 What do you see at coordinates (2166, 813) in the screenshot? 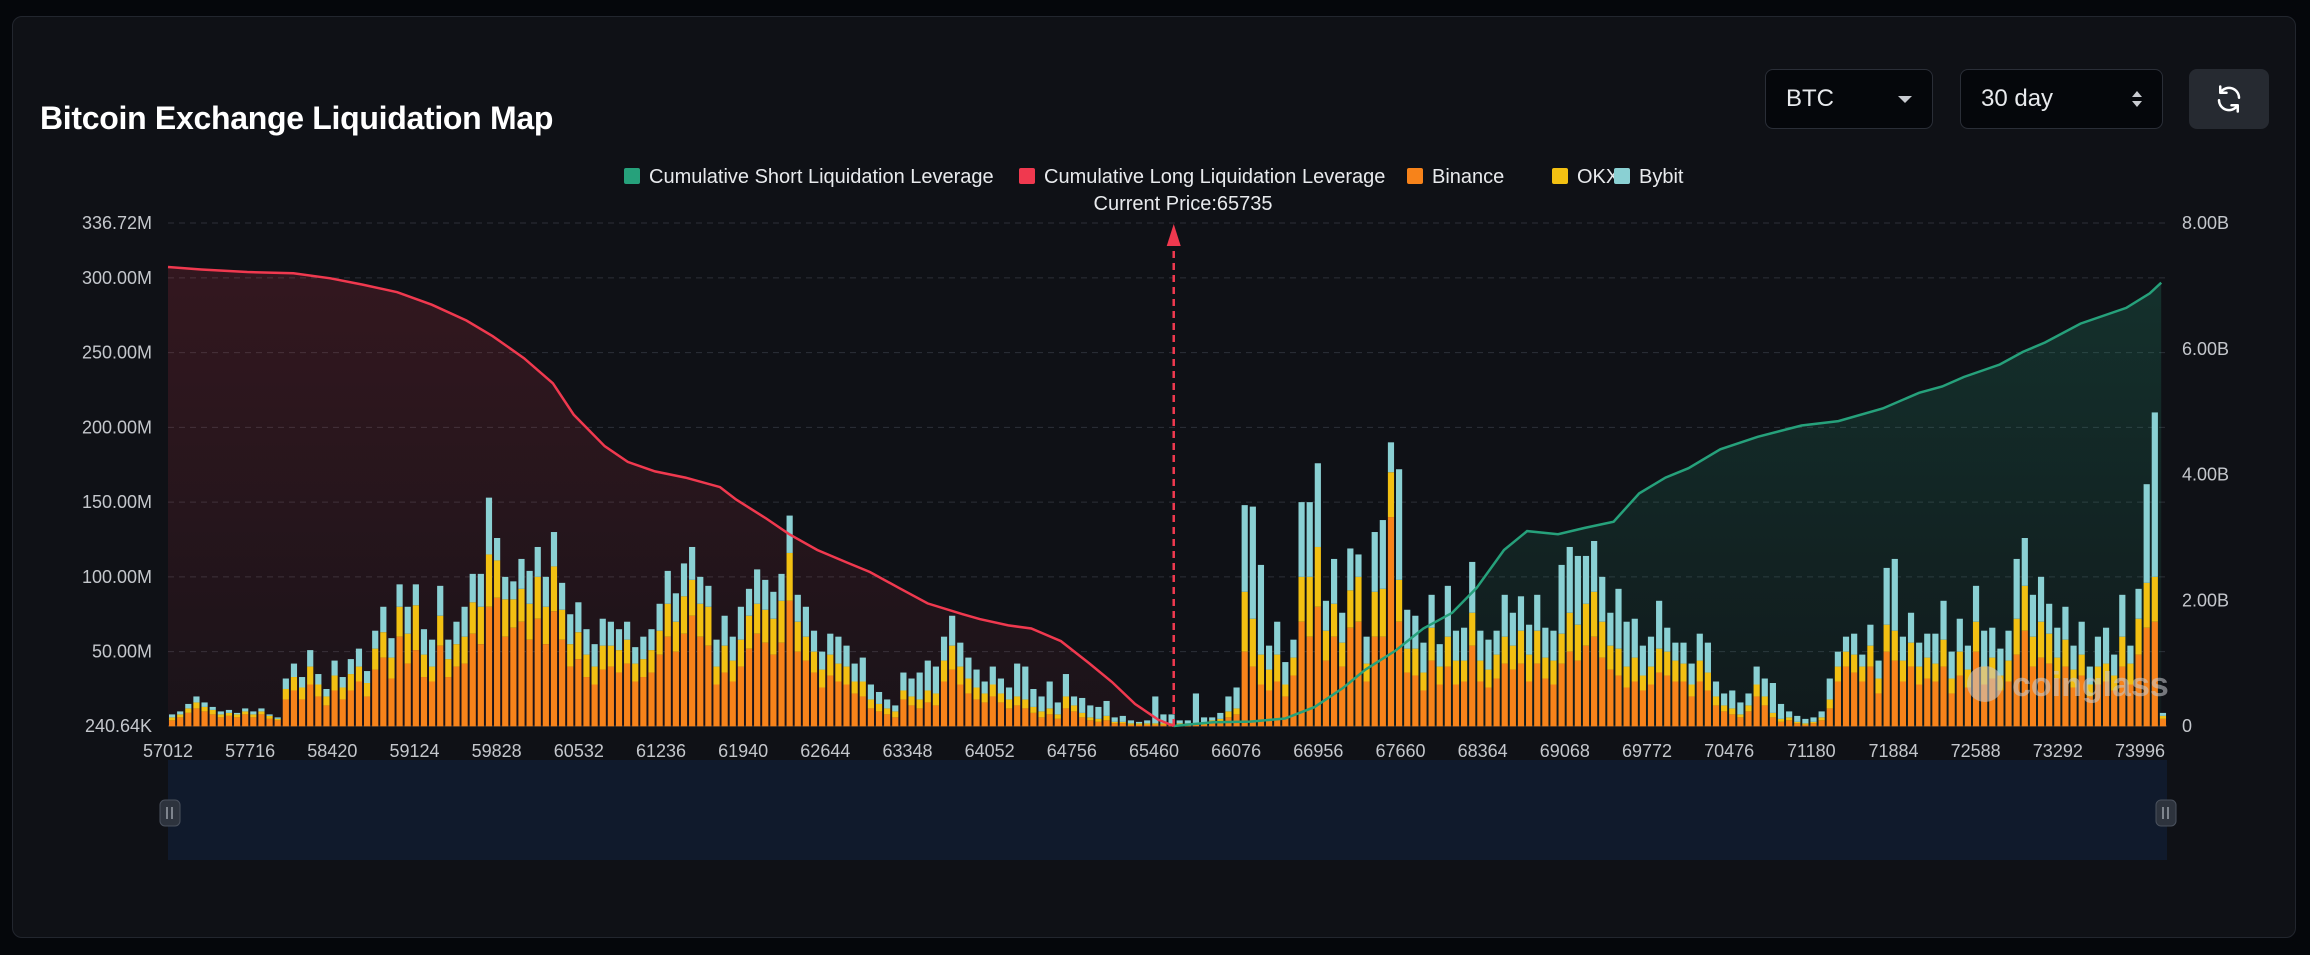
I see `zoom-handle-right` at bounding box center [2166, 813].